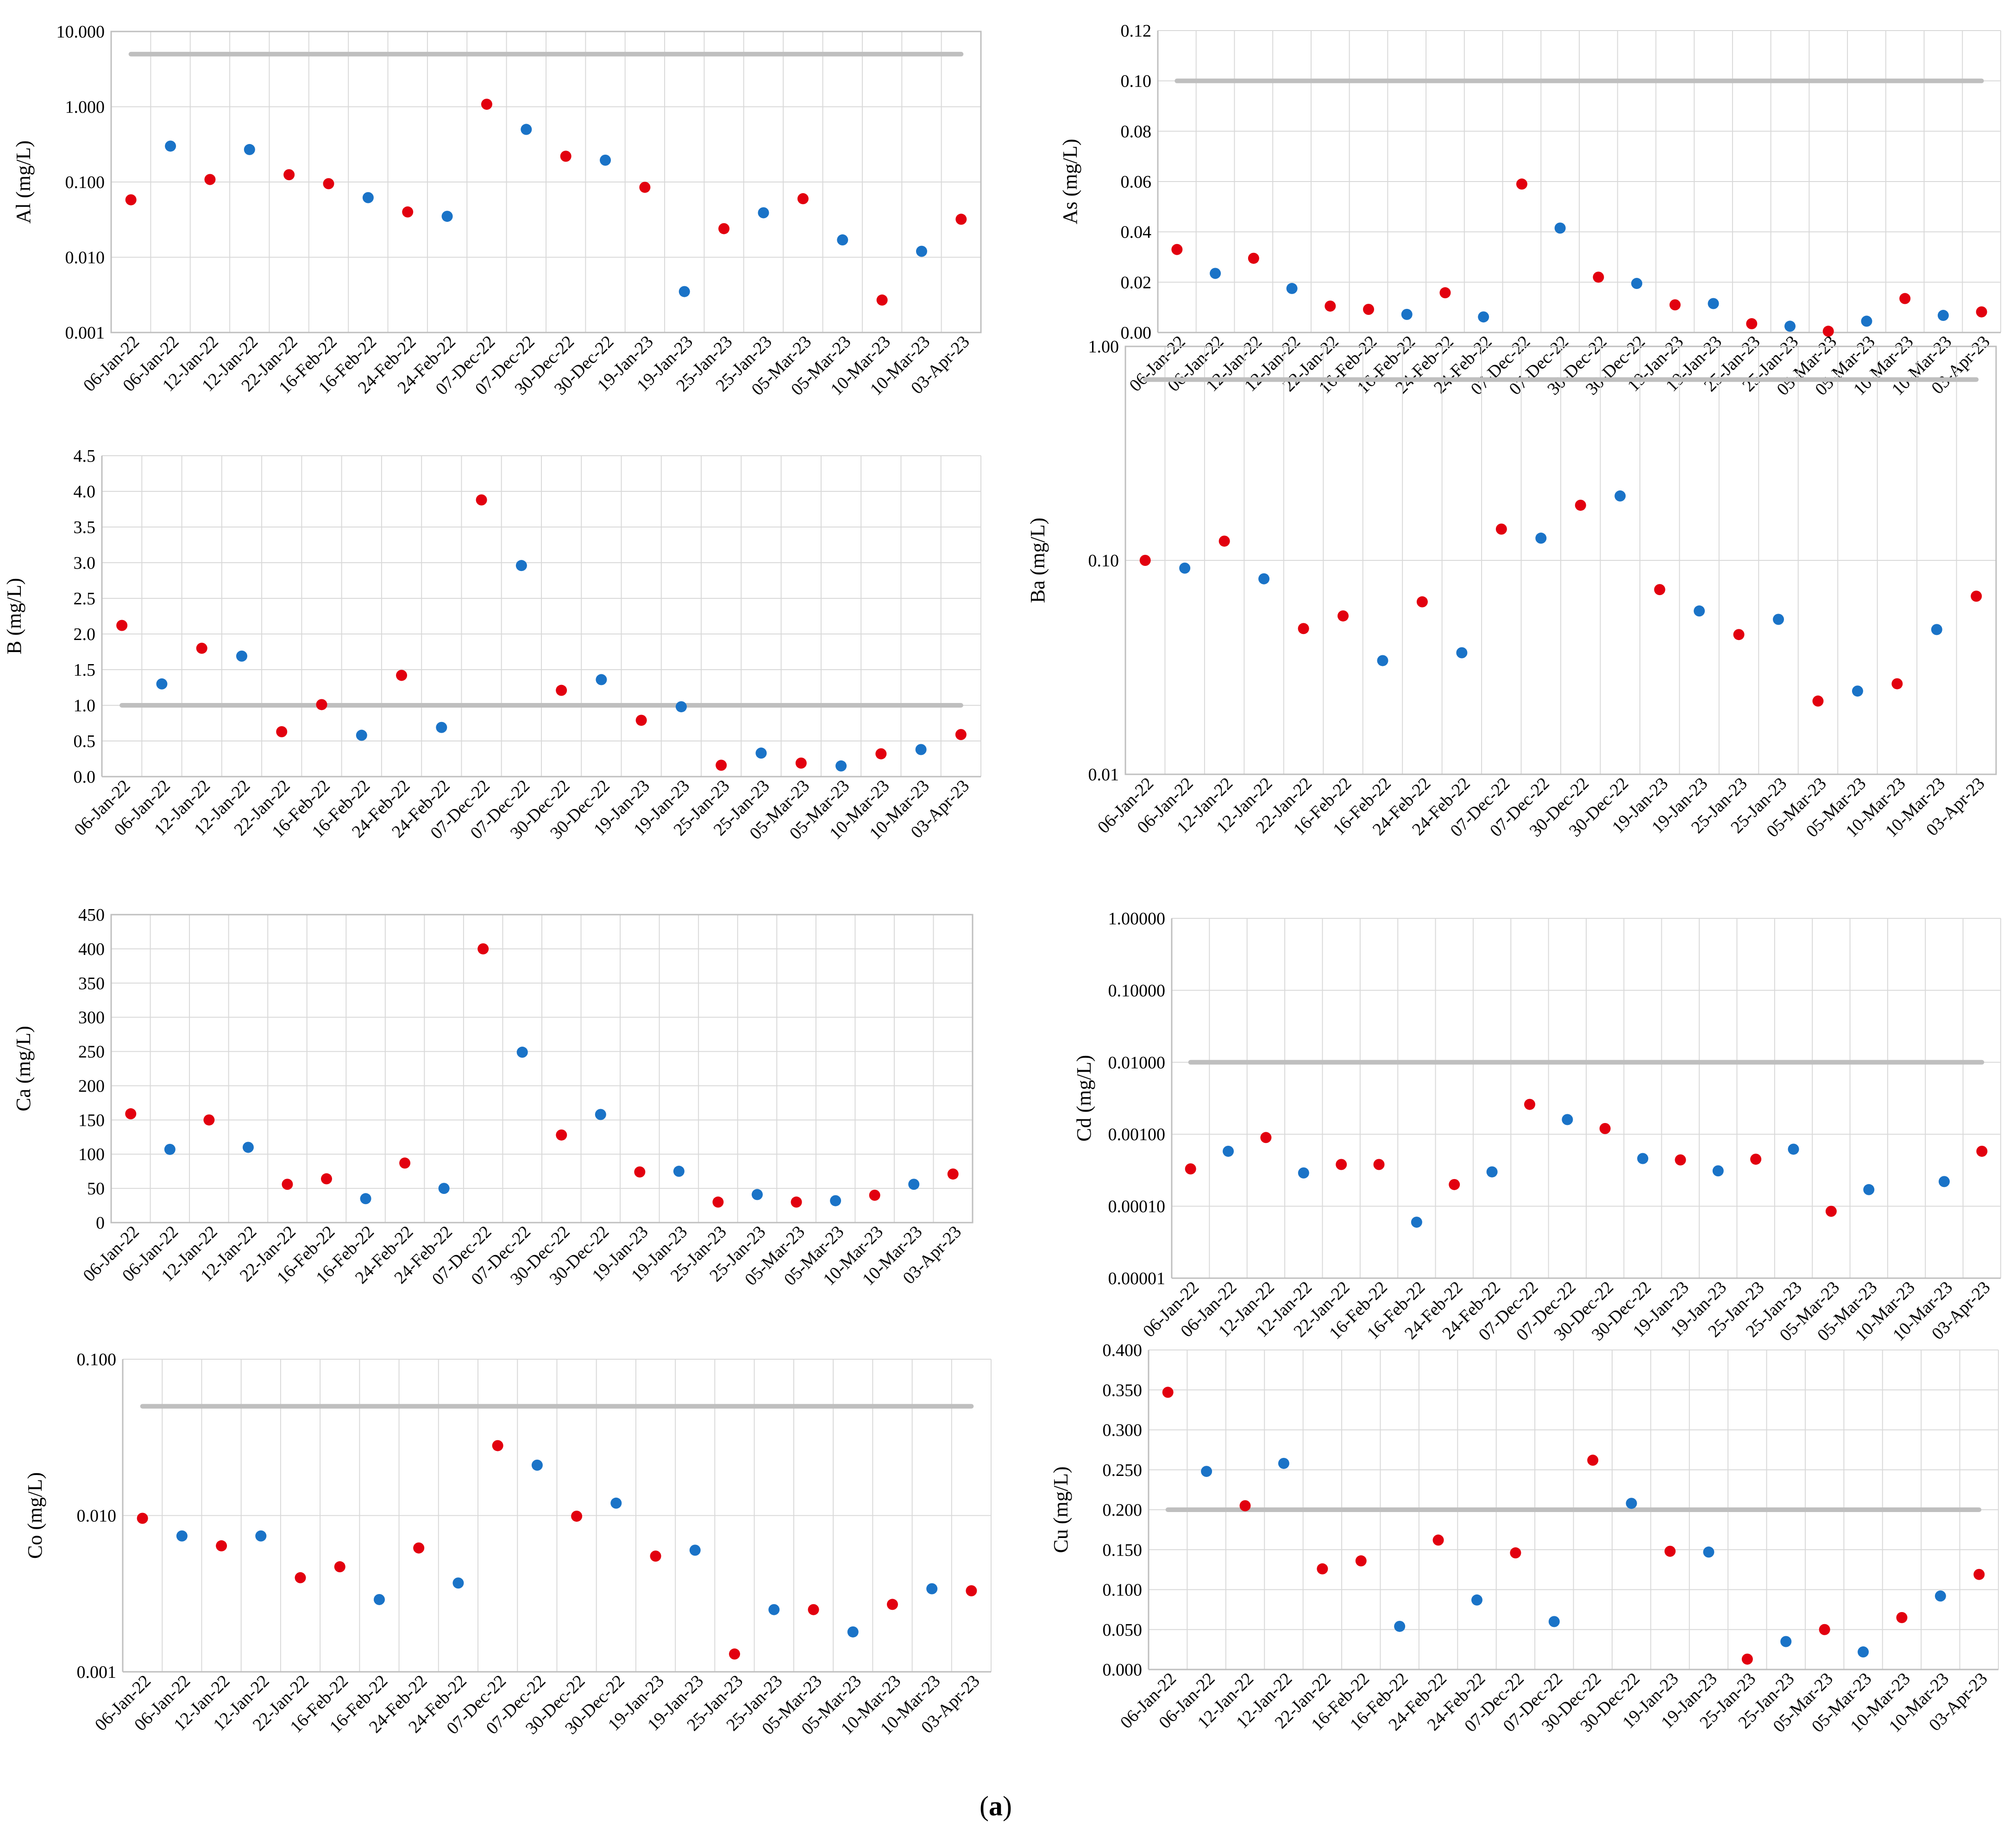 This screenshot has height=1839, width=2016. I want to click on y-tick-label: 0.01000, so click(1137, 1063).